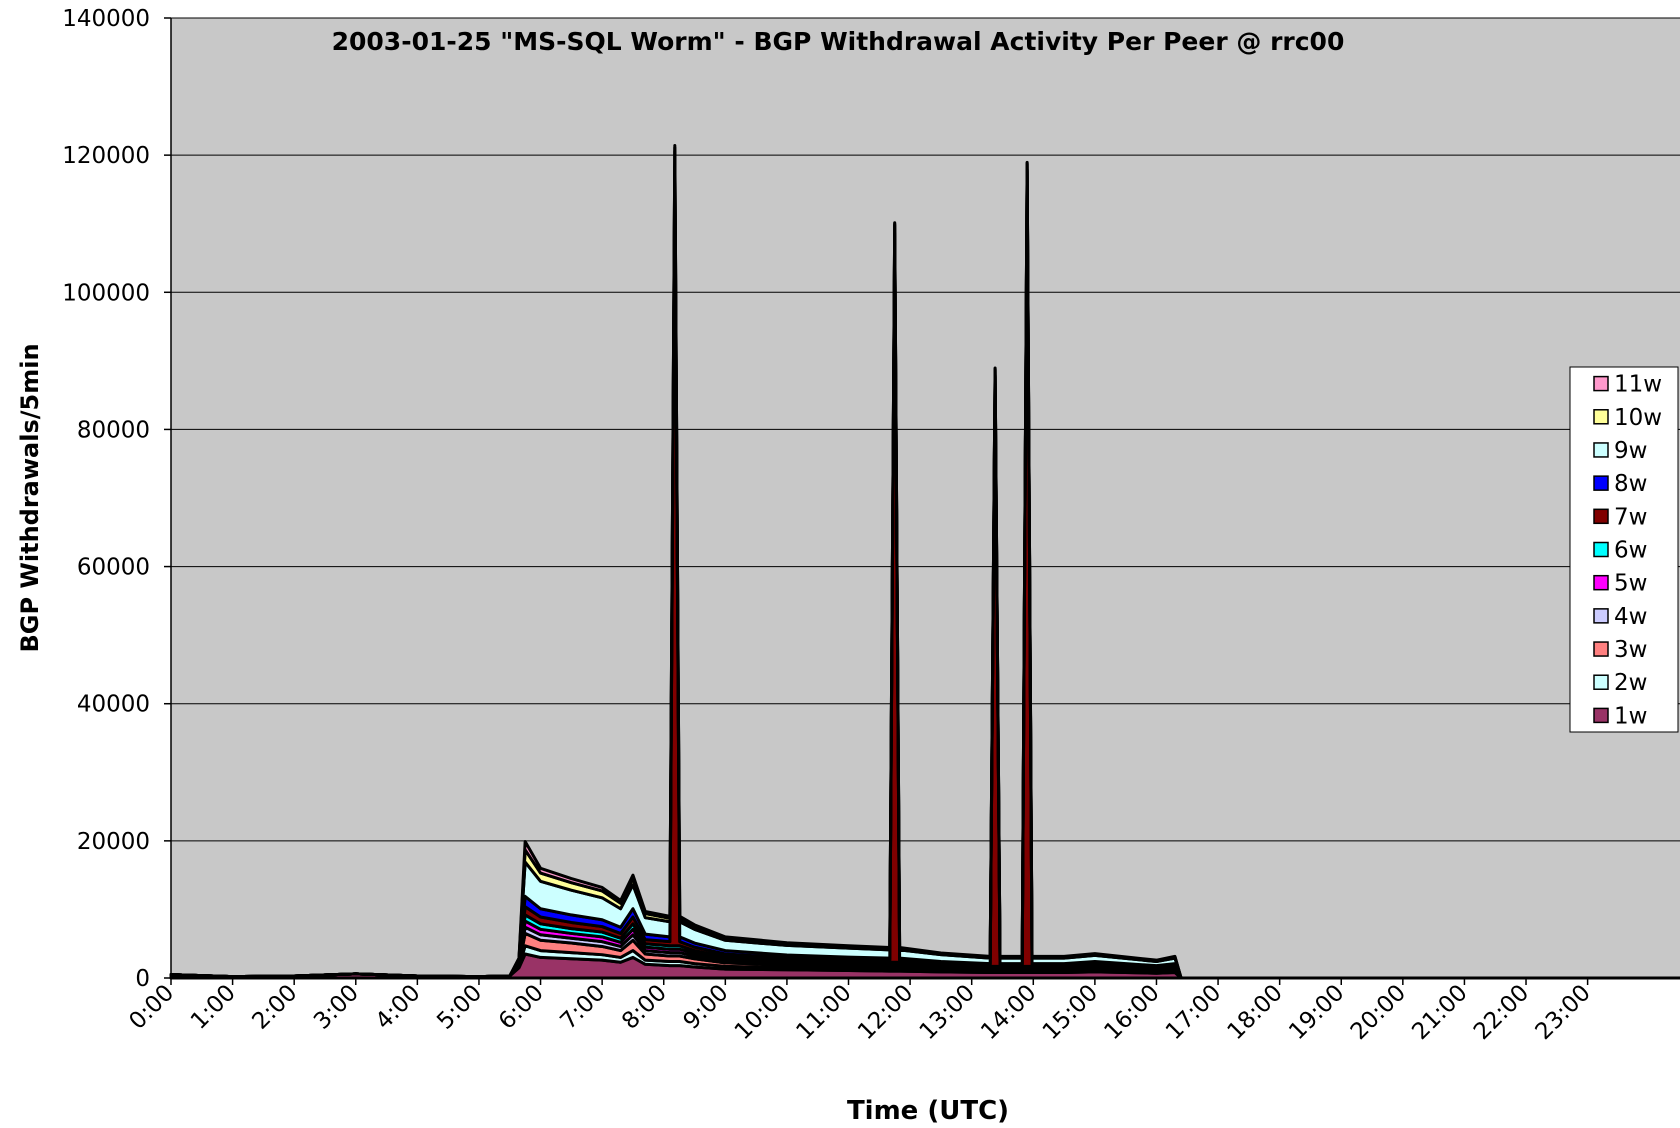 Image resolution: width=1680 pixels, height=1128 pixels. I want to click on legend-label: 2w, so click(1630, 683).